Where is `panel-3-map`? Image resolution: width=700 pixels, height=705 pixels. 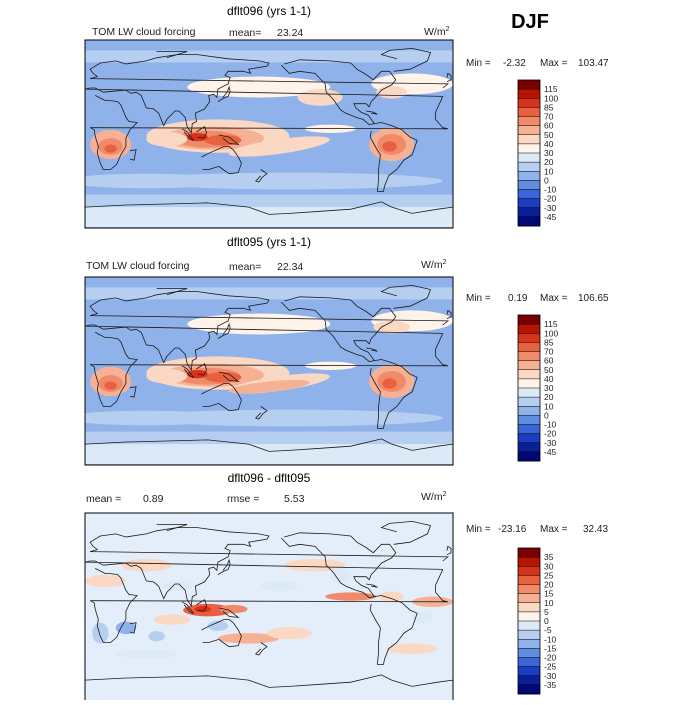
panel-3-map is located at coordinates (269, 607).